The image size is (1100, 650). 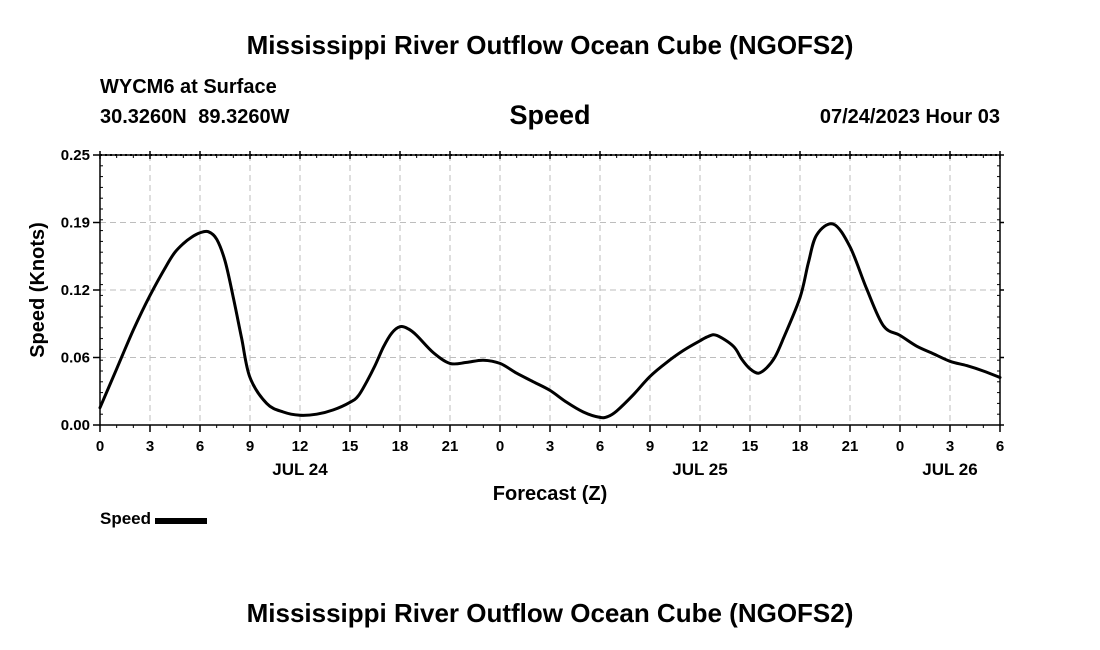 What do you see at coordinates (126, 518) in the screenshot?
I see `legend-label: Speed` at bounding box center [126, 518].